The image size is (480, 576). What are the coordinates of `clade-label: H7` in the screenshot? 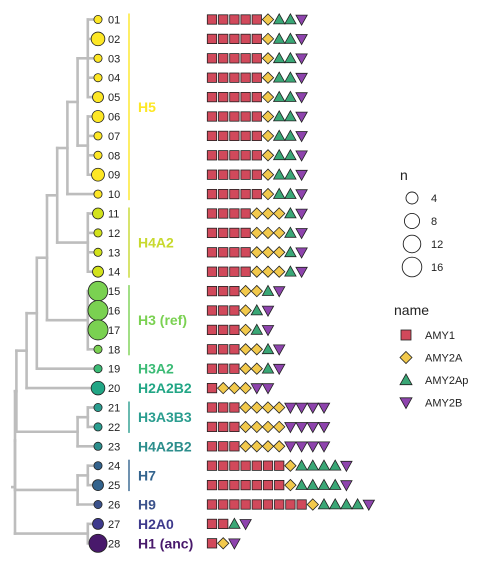 It's located at (147, 475).